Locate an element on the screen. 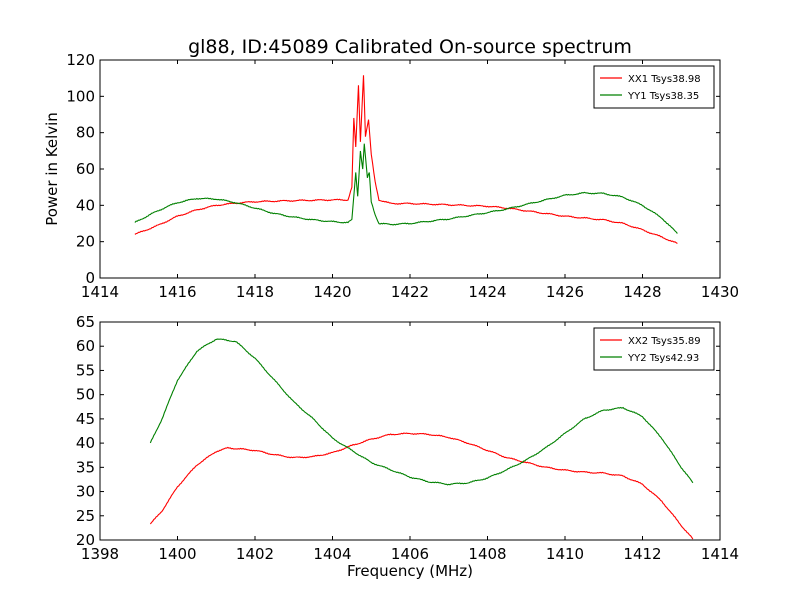 Image resolution: width=800 pixels, height=600 pixels. x-tick-label: 1418 is located at coordinates (255, 292).